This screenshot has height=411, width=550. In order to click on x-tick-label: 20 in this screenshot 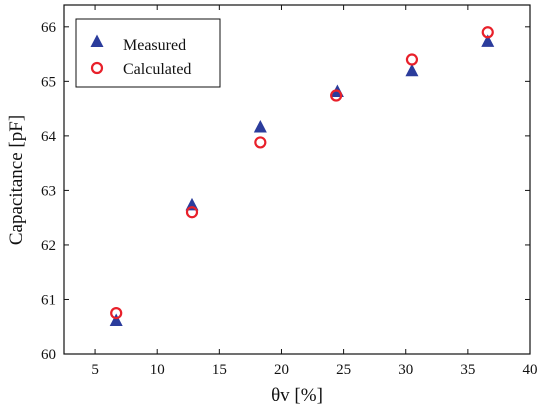, I will do `click(281, 370)`.